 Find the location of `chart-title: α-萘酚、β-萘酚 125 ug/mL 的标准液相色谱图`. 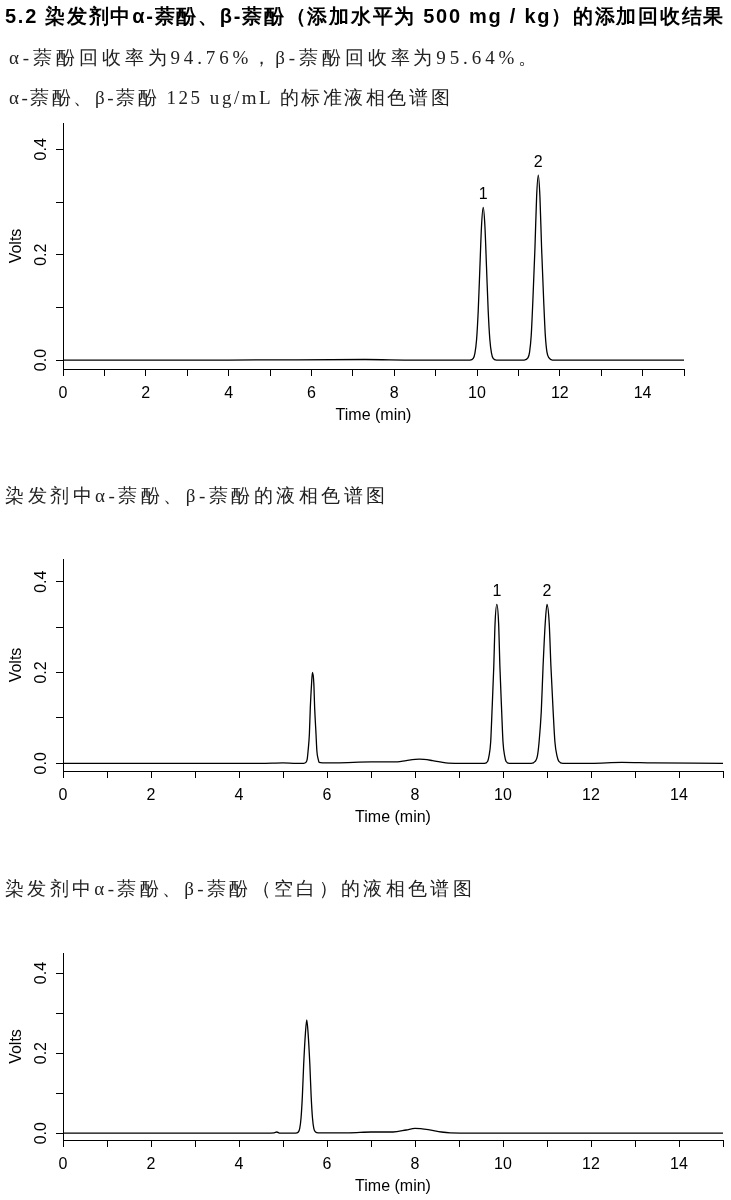

chart-title: α-萘酚、β-萘酚 125 ug/mL 的标准液相色谱图 is located at coordinates (231, 98).